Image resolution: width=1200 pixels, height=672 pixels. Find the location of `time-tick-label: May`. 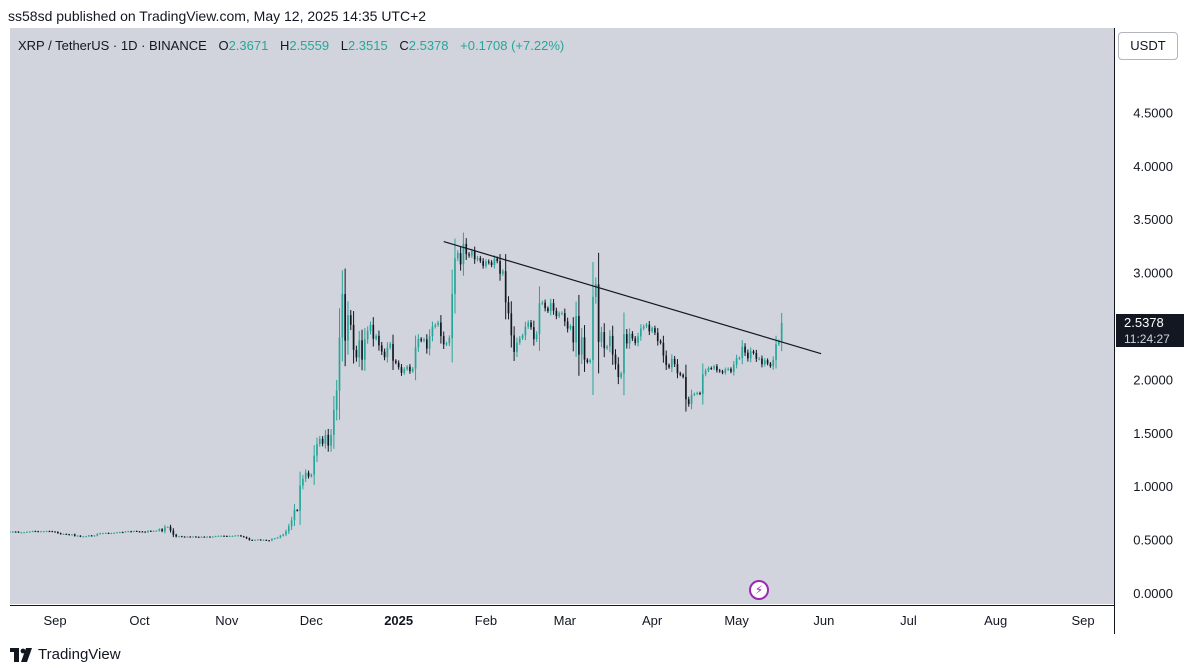

time-tick-label: May is located at coordinates (736, 620).